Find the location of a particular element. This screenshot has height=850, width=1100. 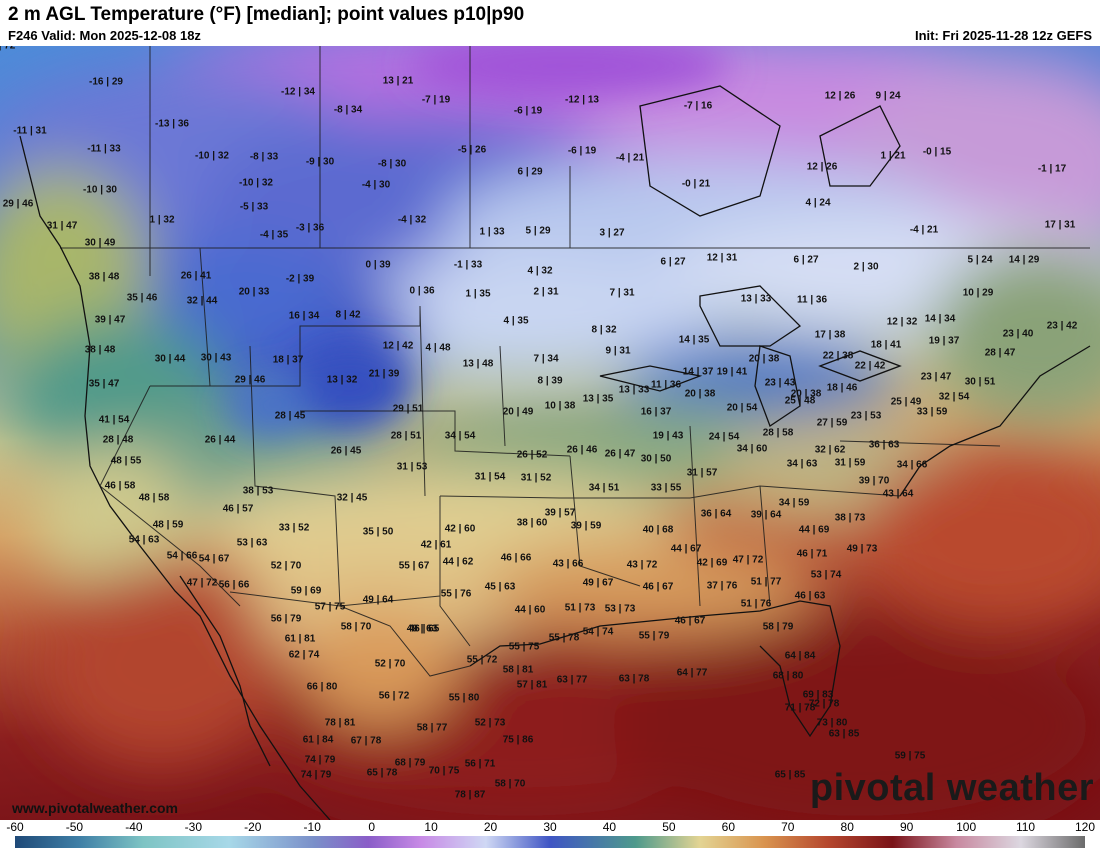

point-value-label: 58 | 81 is located at coordinates (518, 670).